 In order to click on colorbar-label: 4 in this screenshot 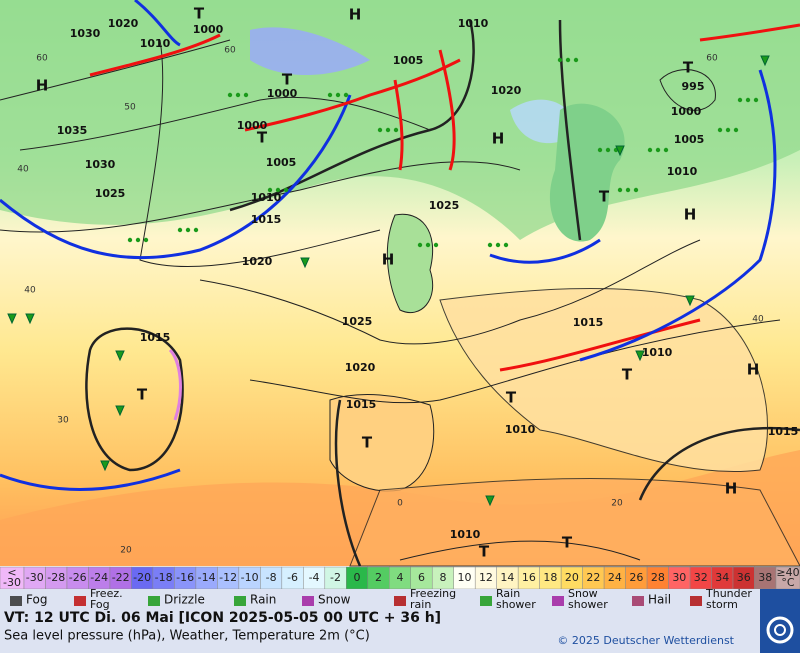, I will do `click(400, 577)`.